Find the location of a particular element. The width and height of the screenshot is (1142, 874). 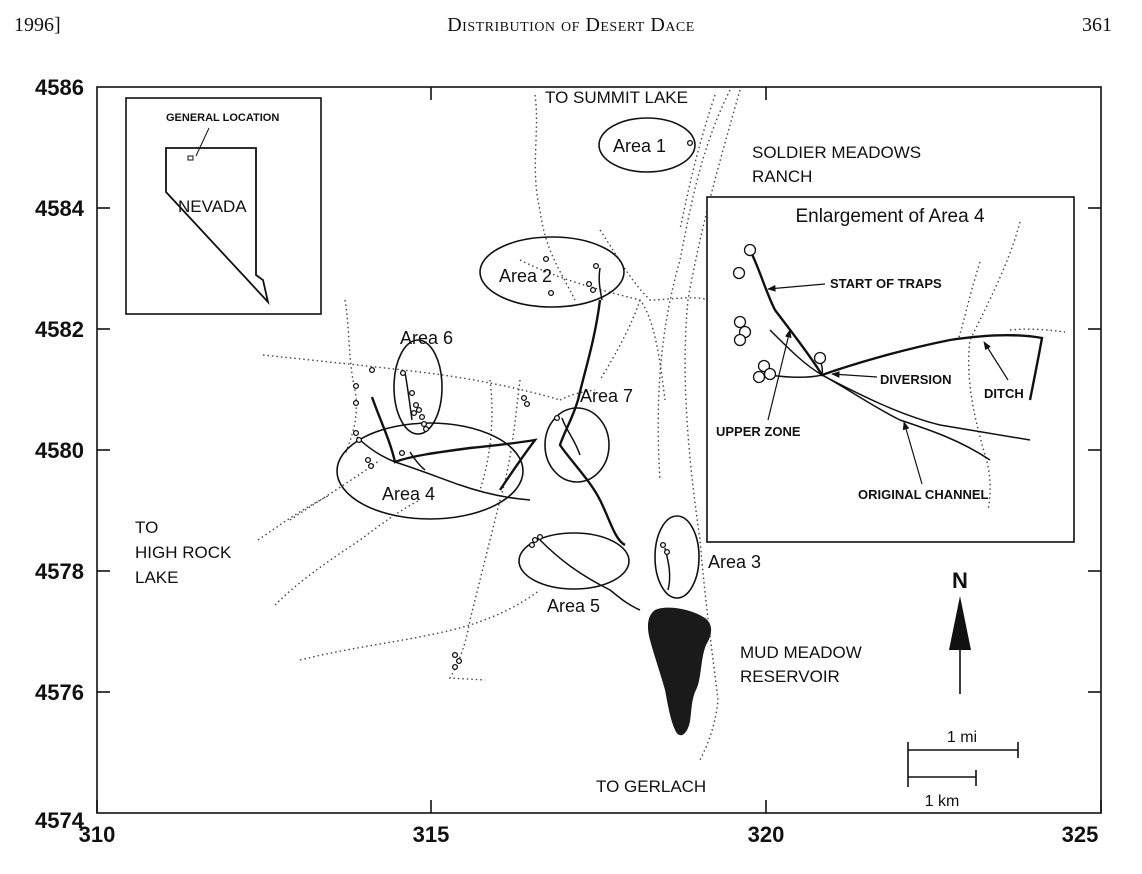

ditch-label: DITCH is located at coordinates (1004, 393).